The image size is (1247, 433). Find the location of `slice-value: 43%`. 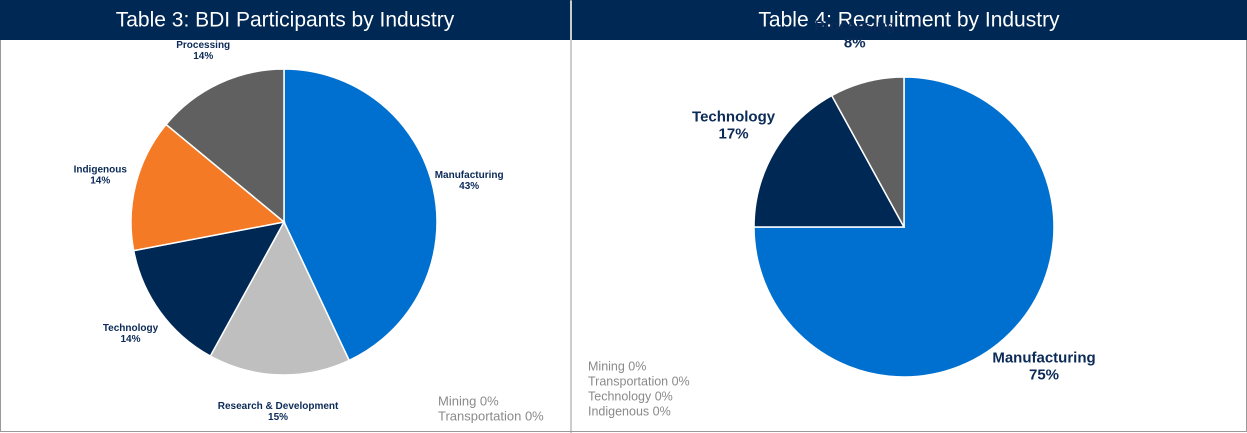

slice-value: 43% is located at coordinates (469, 186).